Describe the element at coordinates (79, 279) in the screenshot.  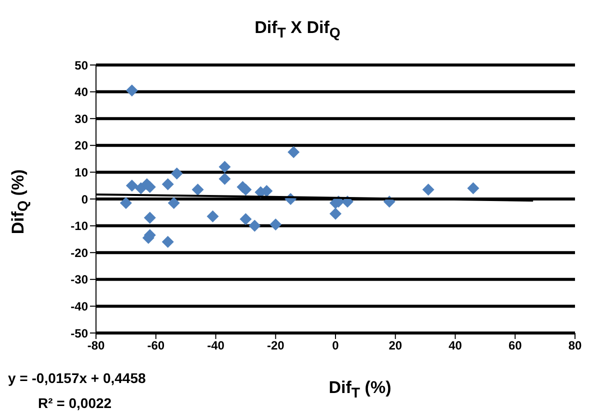
I see `y-tick-label: -30` at that location.